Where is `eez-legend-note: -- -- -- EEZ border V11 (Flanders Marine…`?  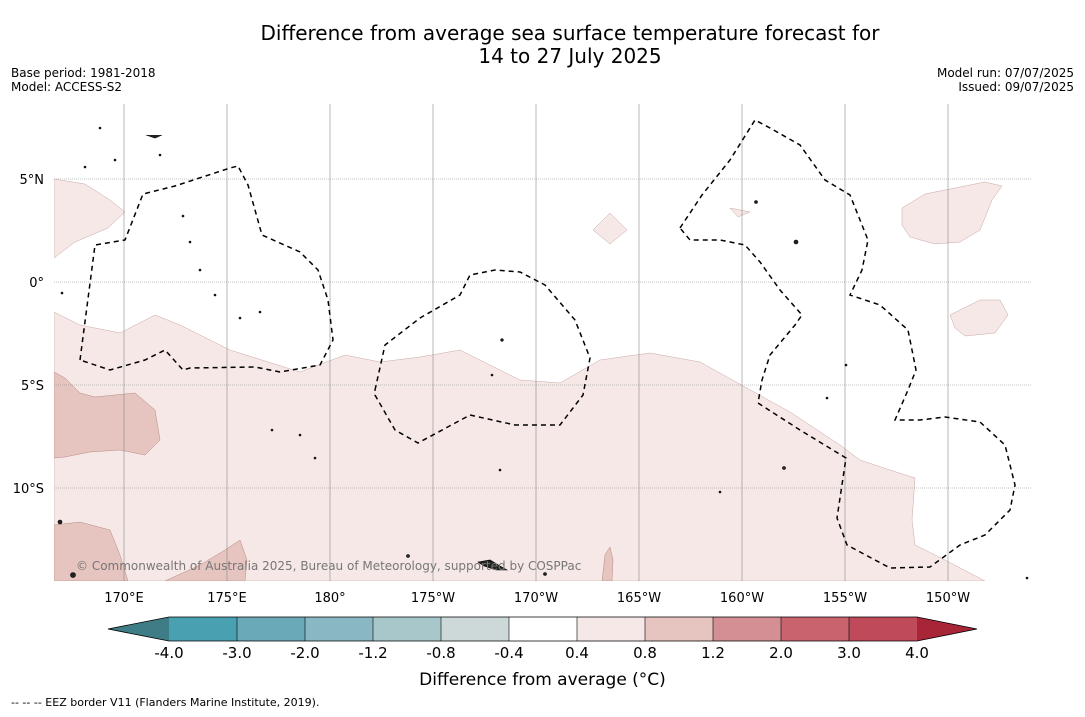 eez-legend-note: -- -- -- EEZ border V11 (Flanders Marine… is located at coordinates (165, 702).